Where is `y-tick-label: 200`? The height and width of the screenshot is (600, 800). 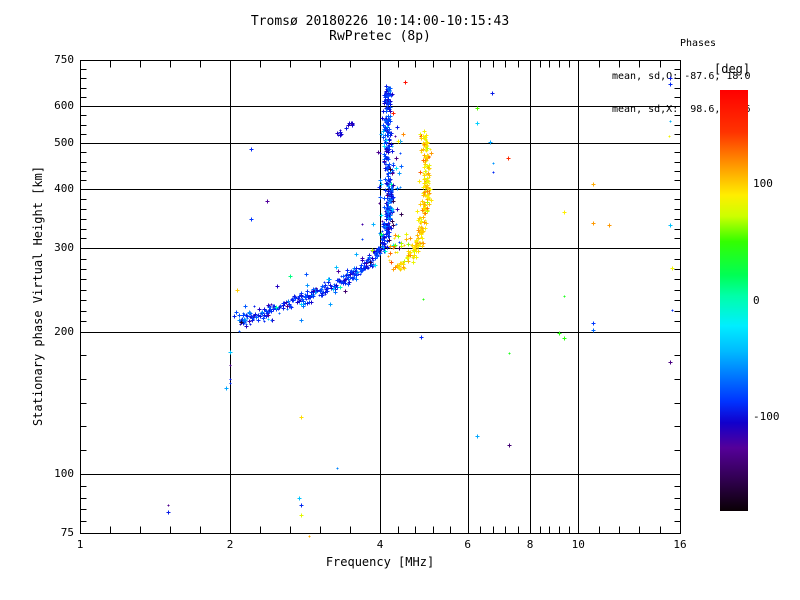
y-tick-label: 200 is located at coordinates (64, 331).